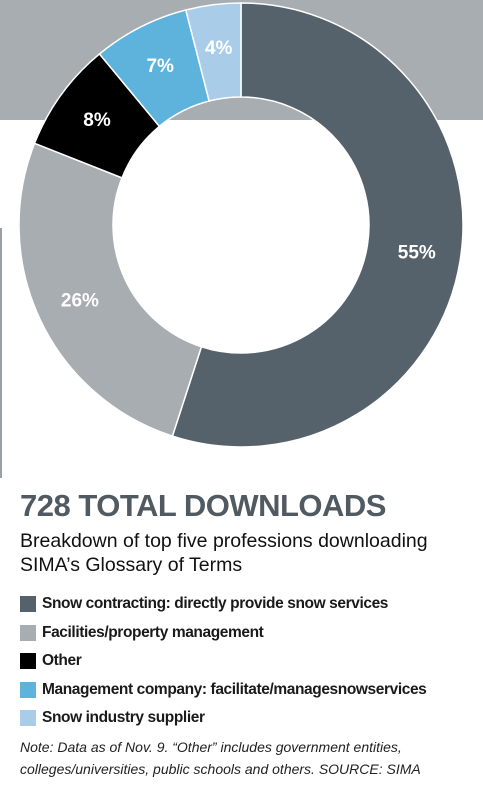  Describe the element at coordinates (250, 718) in the screenshot. I see `legend-item-snow-industry-supplier: Snow industry supplier` at that location.